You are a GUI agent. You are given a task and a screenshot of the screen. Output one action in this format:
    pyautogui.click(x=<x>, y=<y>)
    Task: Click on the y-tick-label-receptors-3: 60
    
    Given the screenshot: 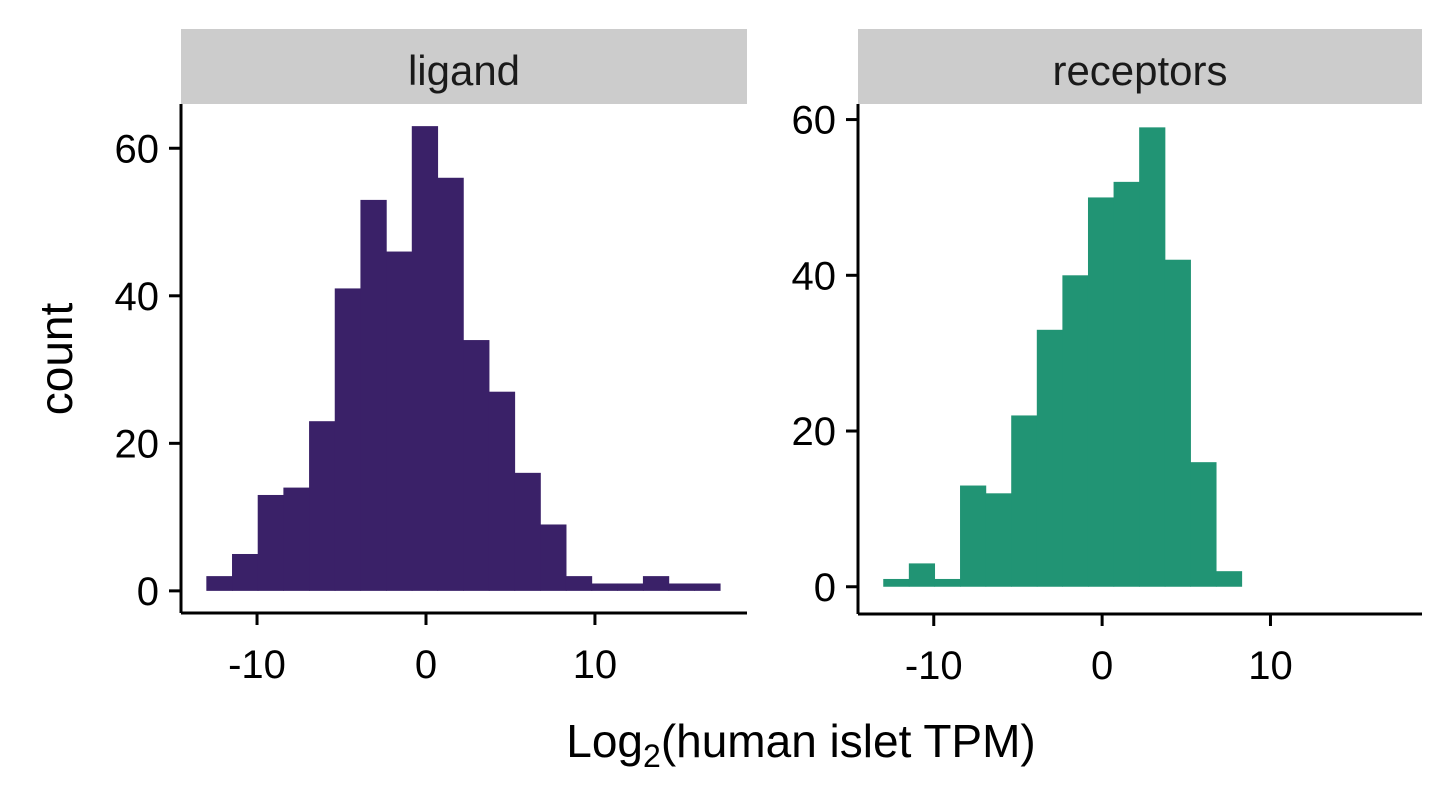 What is the action you would take?
    pyautogui.click(x=814, y=121)
    